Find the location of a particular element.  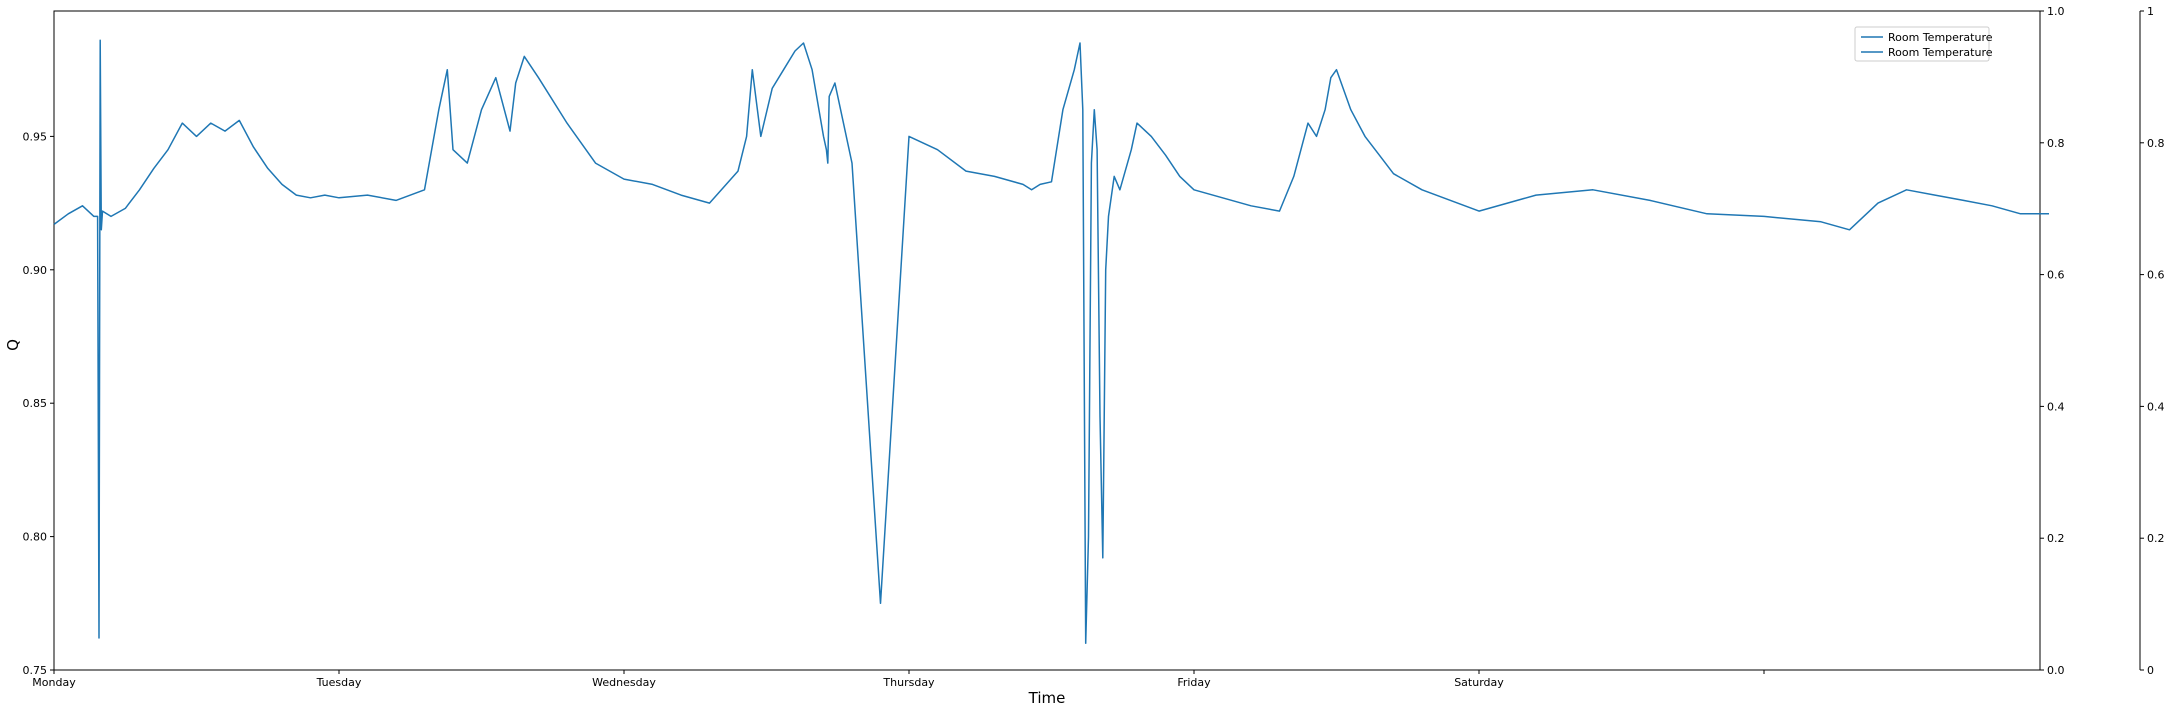

y-tick-label: 0.90 is located at coordinates (35, 270).